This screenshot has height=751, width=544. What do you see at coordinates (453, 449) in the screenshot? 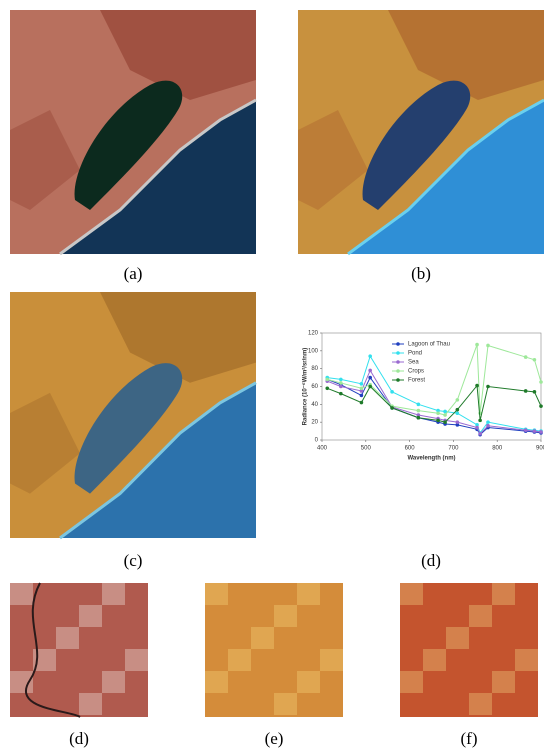
I see `x-tick-label: 700` at bounding box center [453, 449].